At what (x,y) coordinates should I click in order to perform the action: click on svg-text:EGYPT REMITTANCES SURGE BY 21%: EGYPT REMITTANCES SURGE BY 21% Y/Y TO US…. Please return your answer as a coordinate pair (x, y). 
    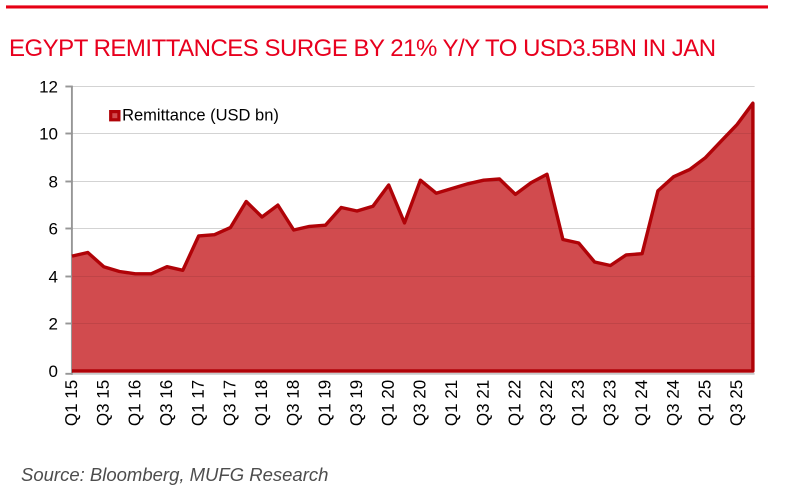
    Looking at the image, I should click on (362, 48).